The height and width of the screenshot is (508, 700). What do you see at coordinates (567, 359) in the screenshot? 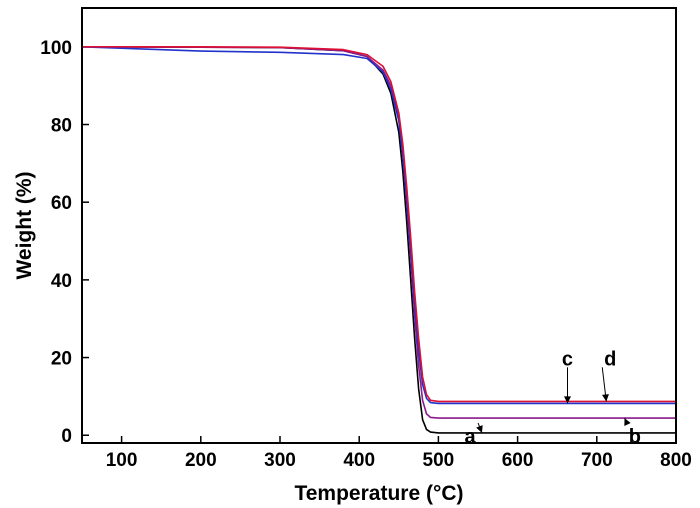
I see `curve-label-c: c` at bounding box center [567, 359].